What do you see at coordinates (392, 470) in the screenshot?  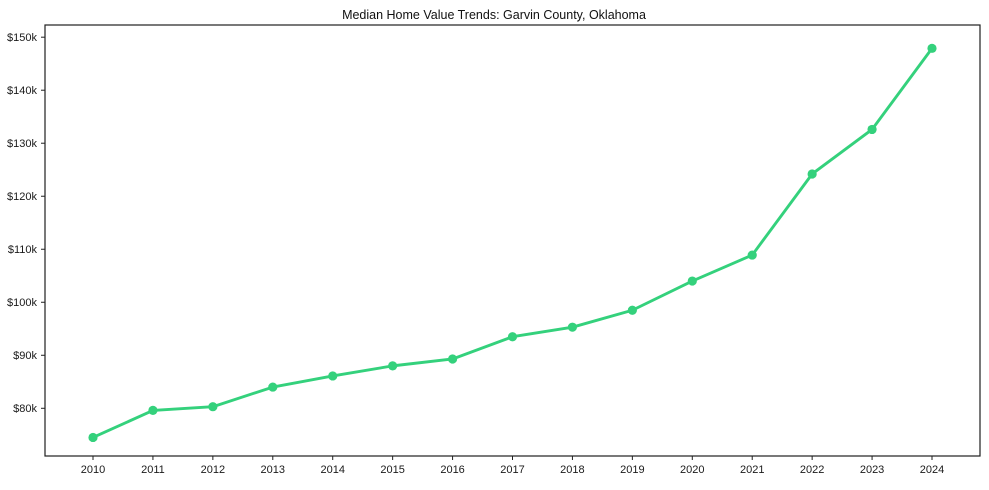 I see `x-axis-tick-label: 2015` at bounding box center [392, 470].